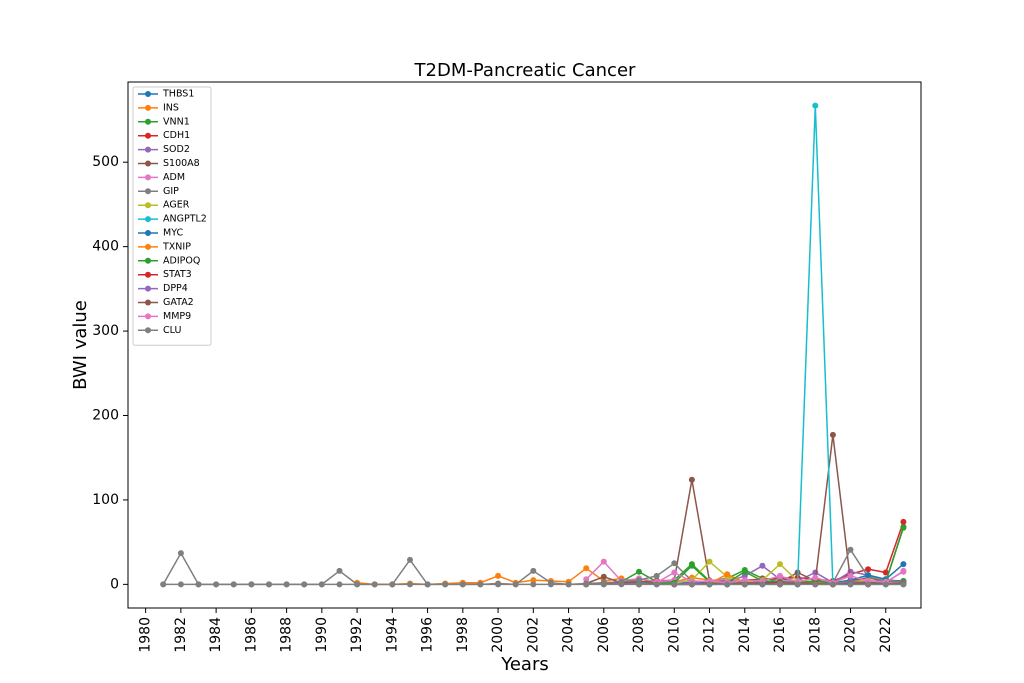 The image size is (1024, 683). What do you see at coordinates (175, 288) in the screenshot?
I see `legend-label: DPP4` at bounding box center [175, 288].